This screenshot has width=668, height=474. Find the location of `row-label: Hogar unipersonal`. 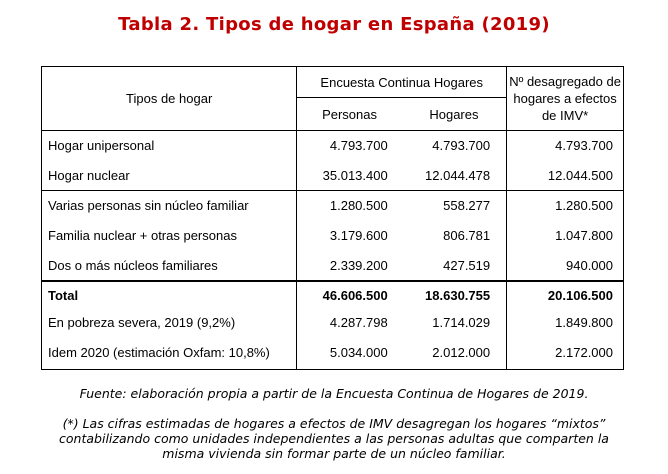

row-label: Hogar unipersonal is located at coordinates (169, 145).